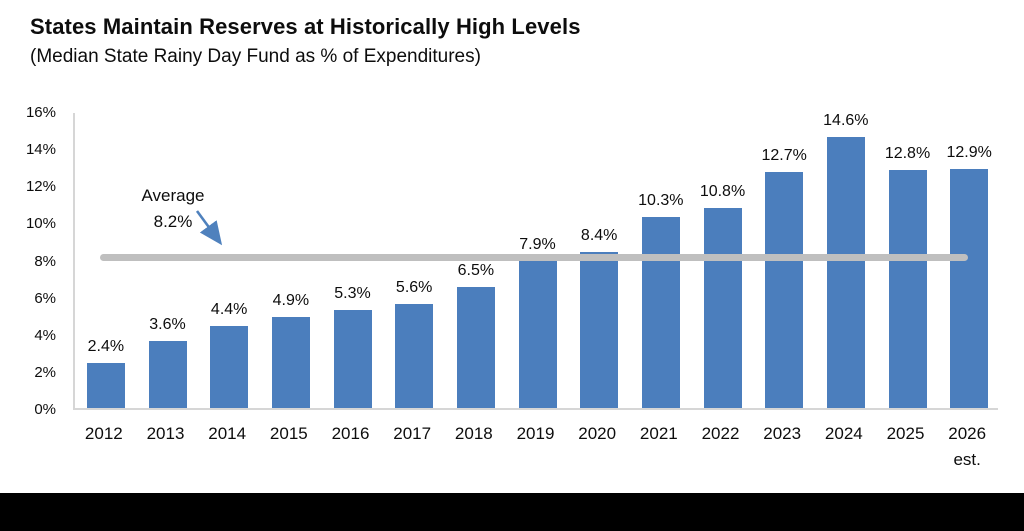 Image resolution: width=1024 pixels, height=531 pixels. I want to click on data-label-2022: 10.8%, so click(722, 191).